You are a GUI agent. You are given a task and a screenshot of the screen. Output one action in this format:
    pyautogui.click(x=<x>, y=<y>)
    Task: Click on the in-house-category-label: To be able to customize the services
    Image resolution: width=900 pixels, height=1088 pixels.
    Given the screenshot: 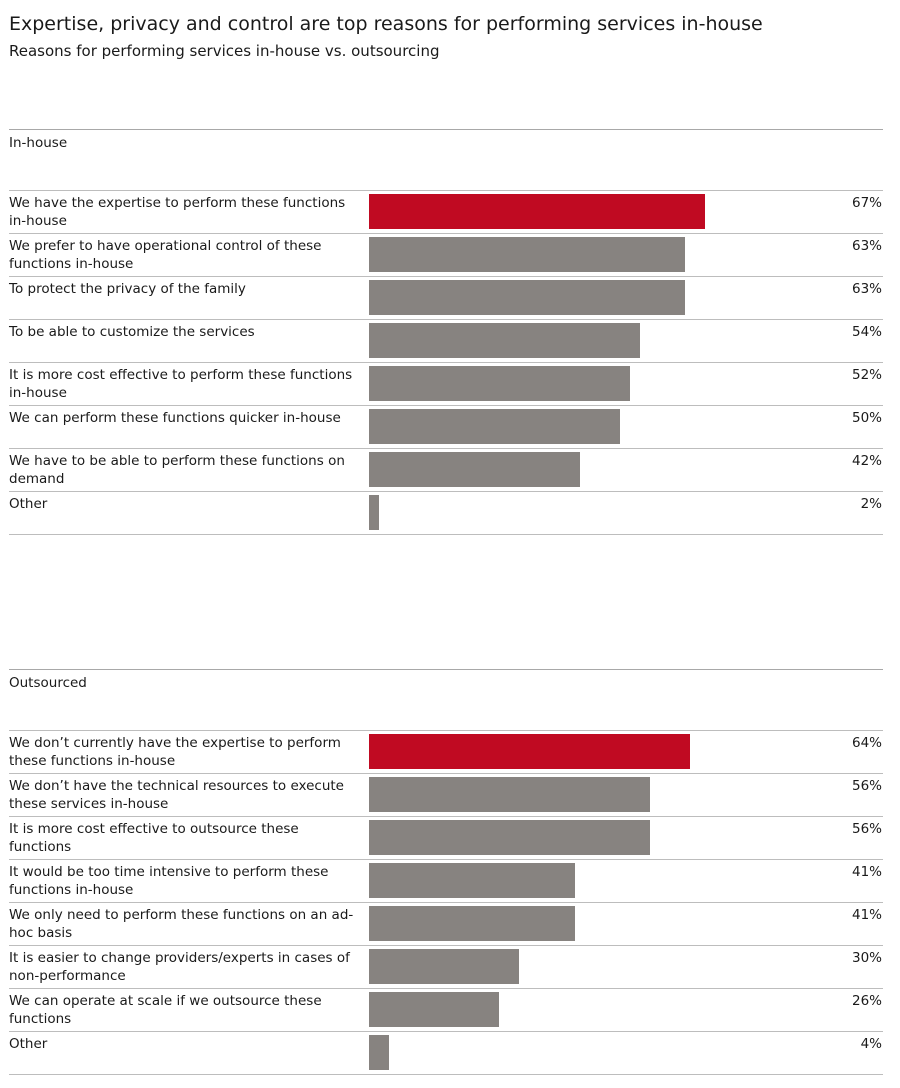 What is the action you would take?
    pyautogui.click(x=132, y=332)
    